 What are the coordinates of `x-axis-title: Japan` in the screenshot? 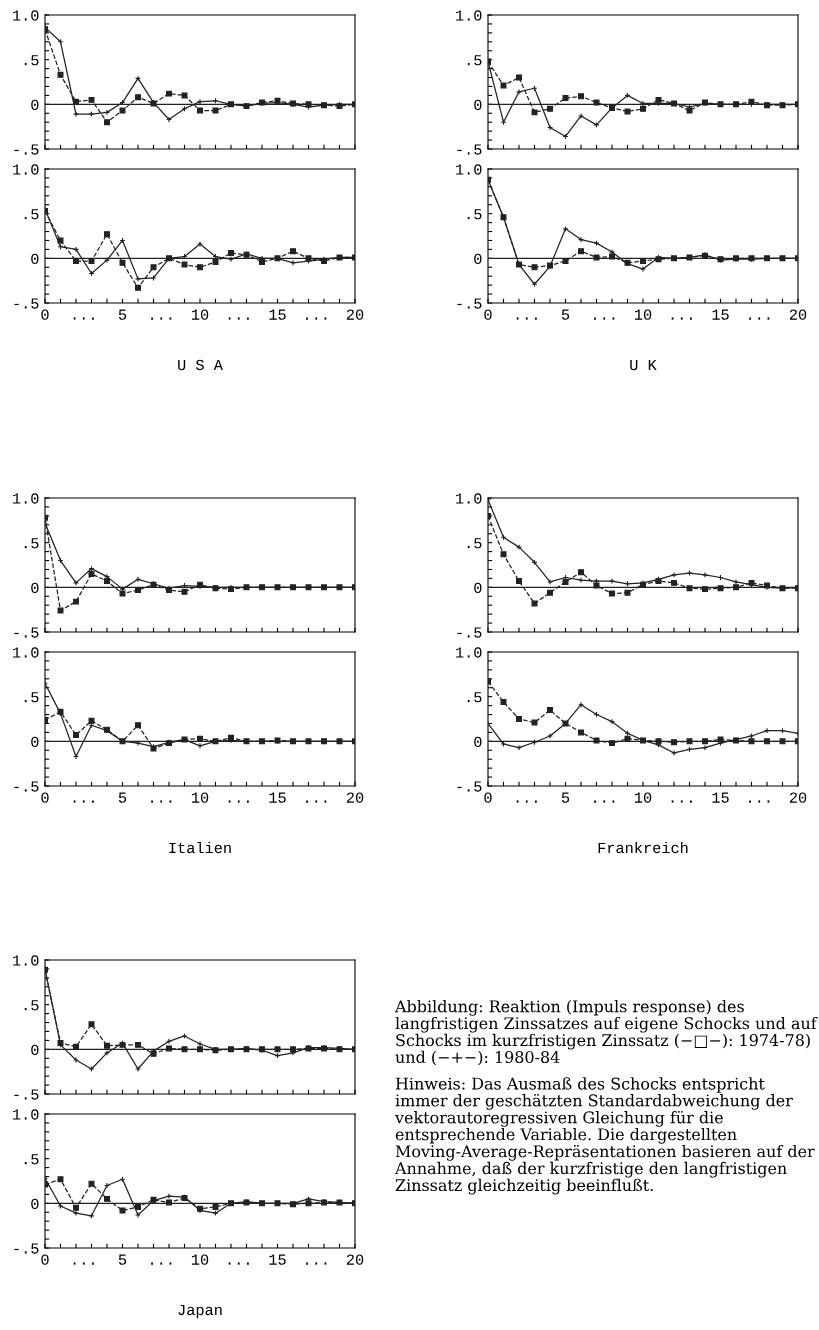 It's located at (200, 1311).